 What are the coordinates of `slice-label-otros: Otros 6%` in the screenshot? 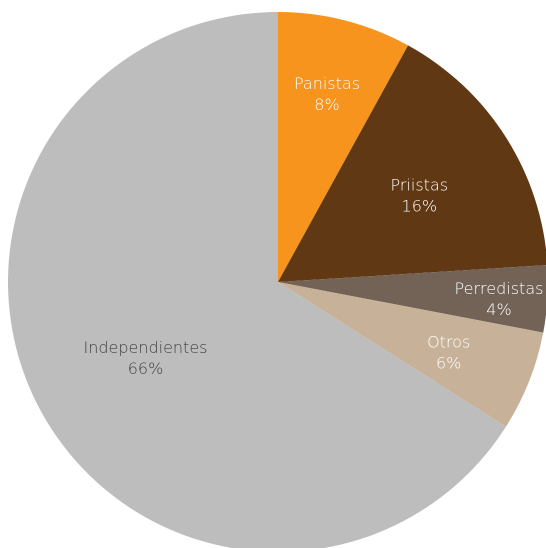 It's located at (448, 353).